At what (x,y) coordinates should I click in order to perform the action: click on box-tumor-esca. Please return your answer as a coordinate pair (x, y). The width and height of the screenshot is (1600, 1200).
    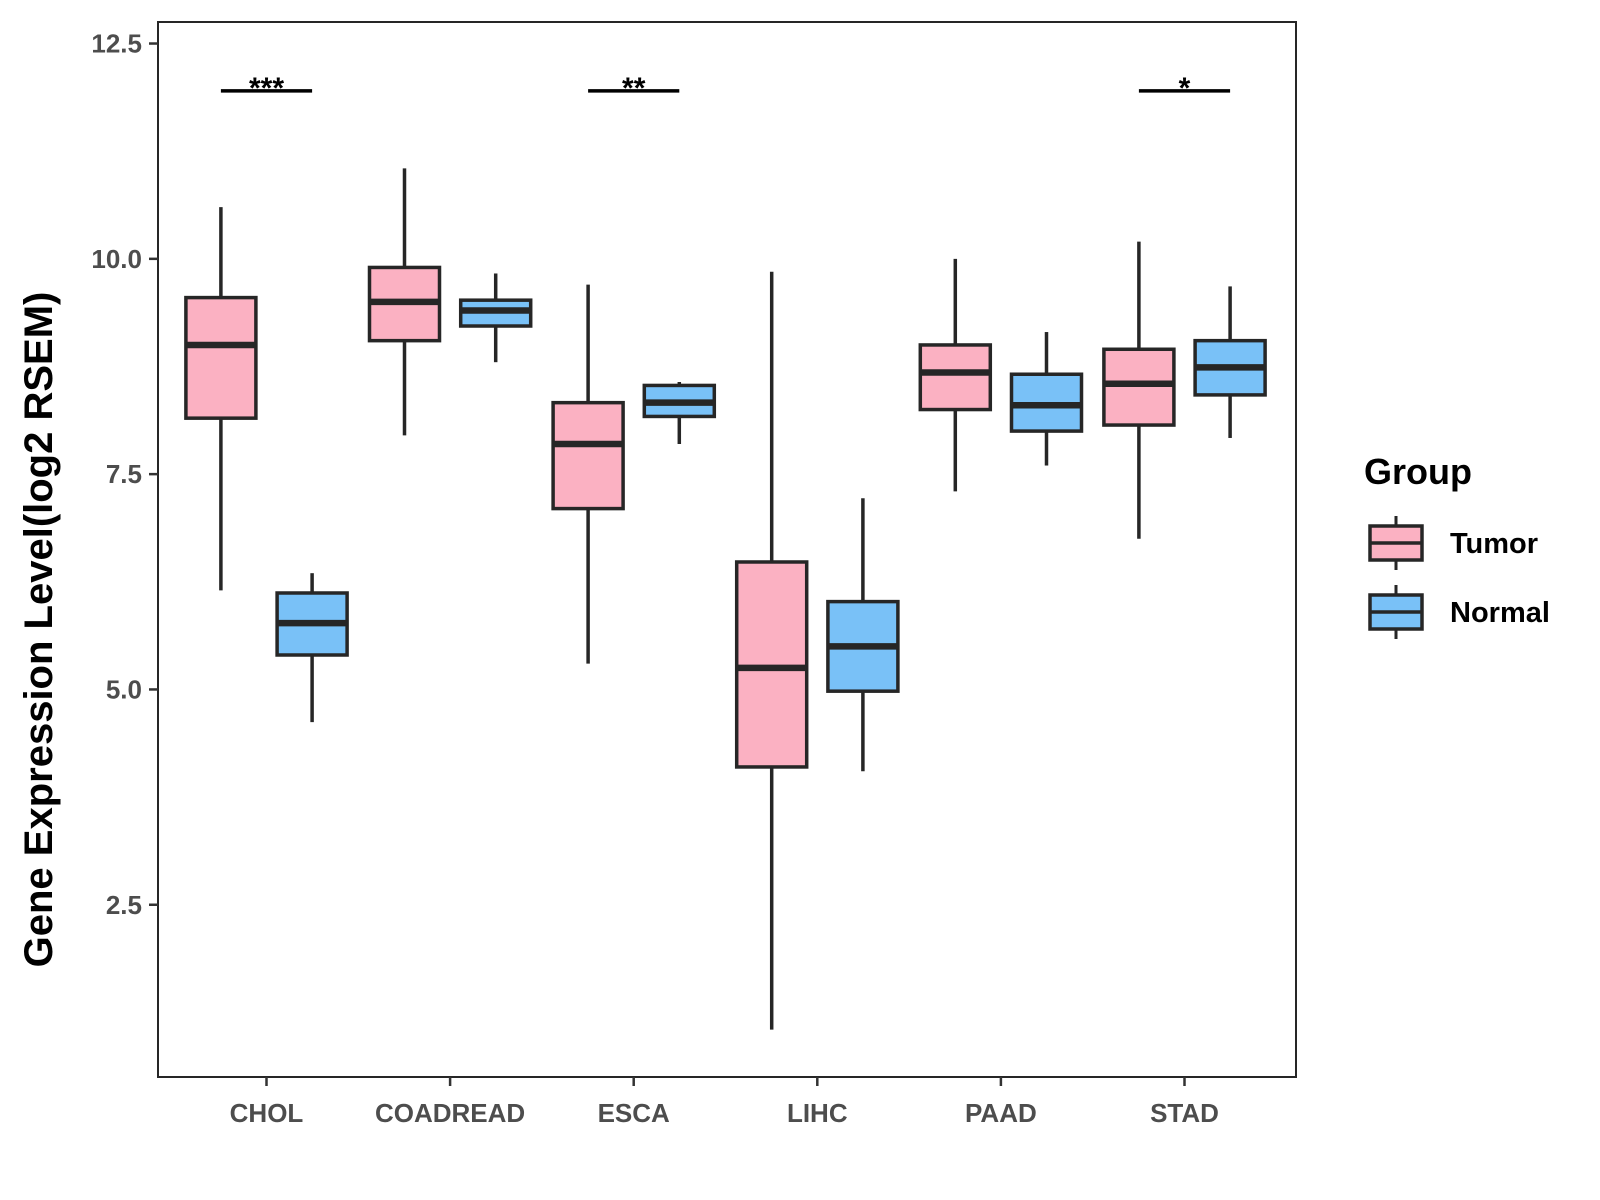
    Looking at the image, I should click on (588, 474).